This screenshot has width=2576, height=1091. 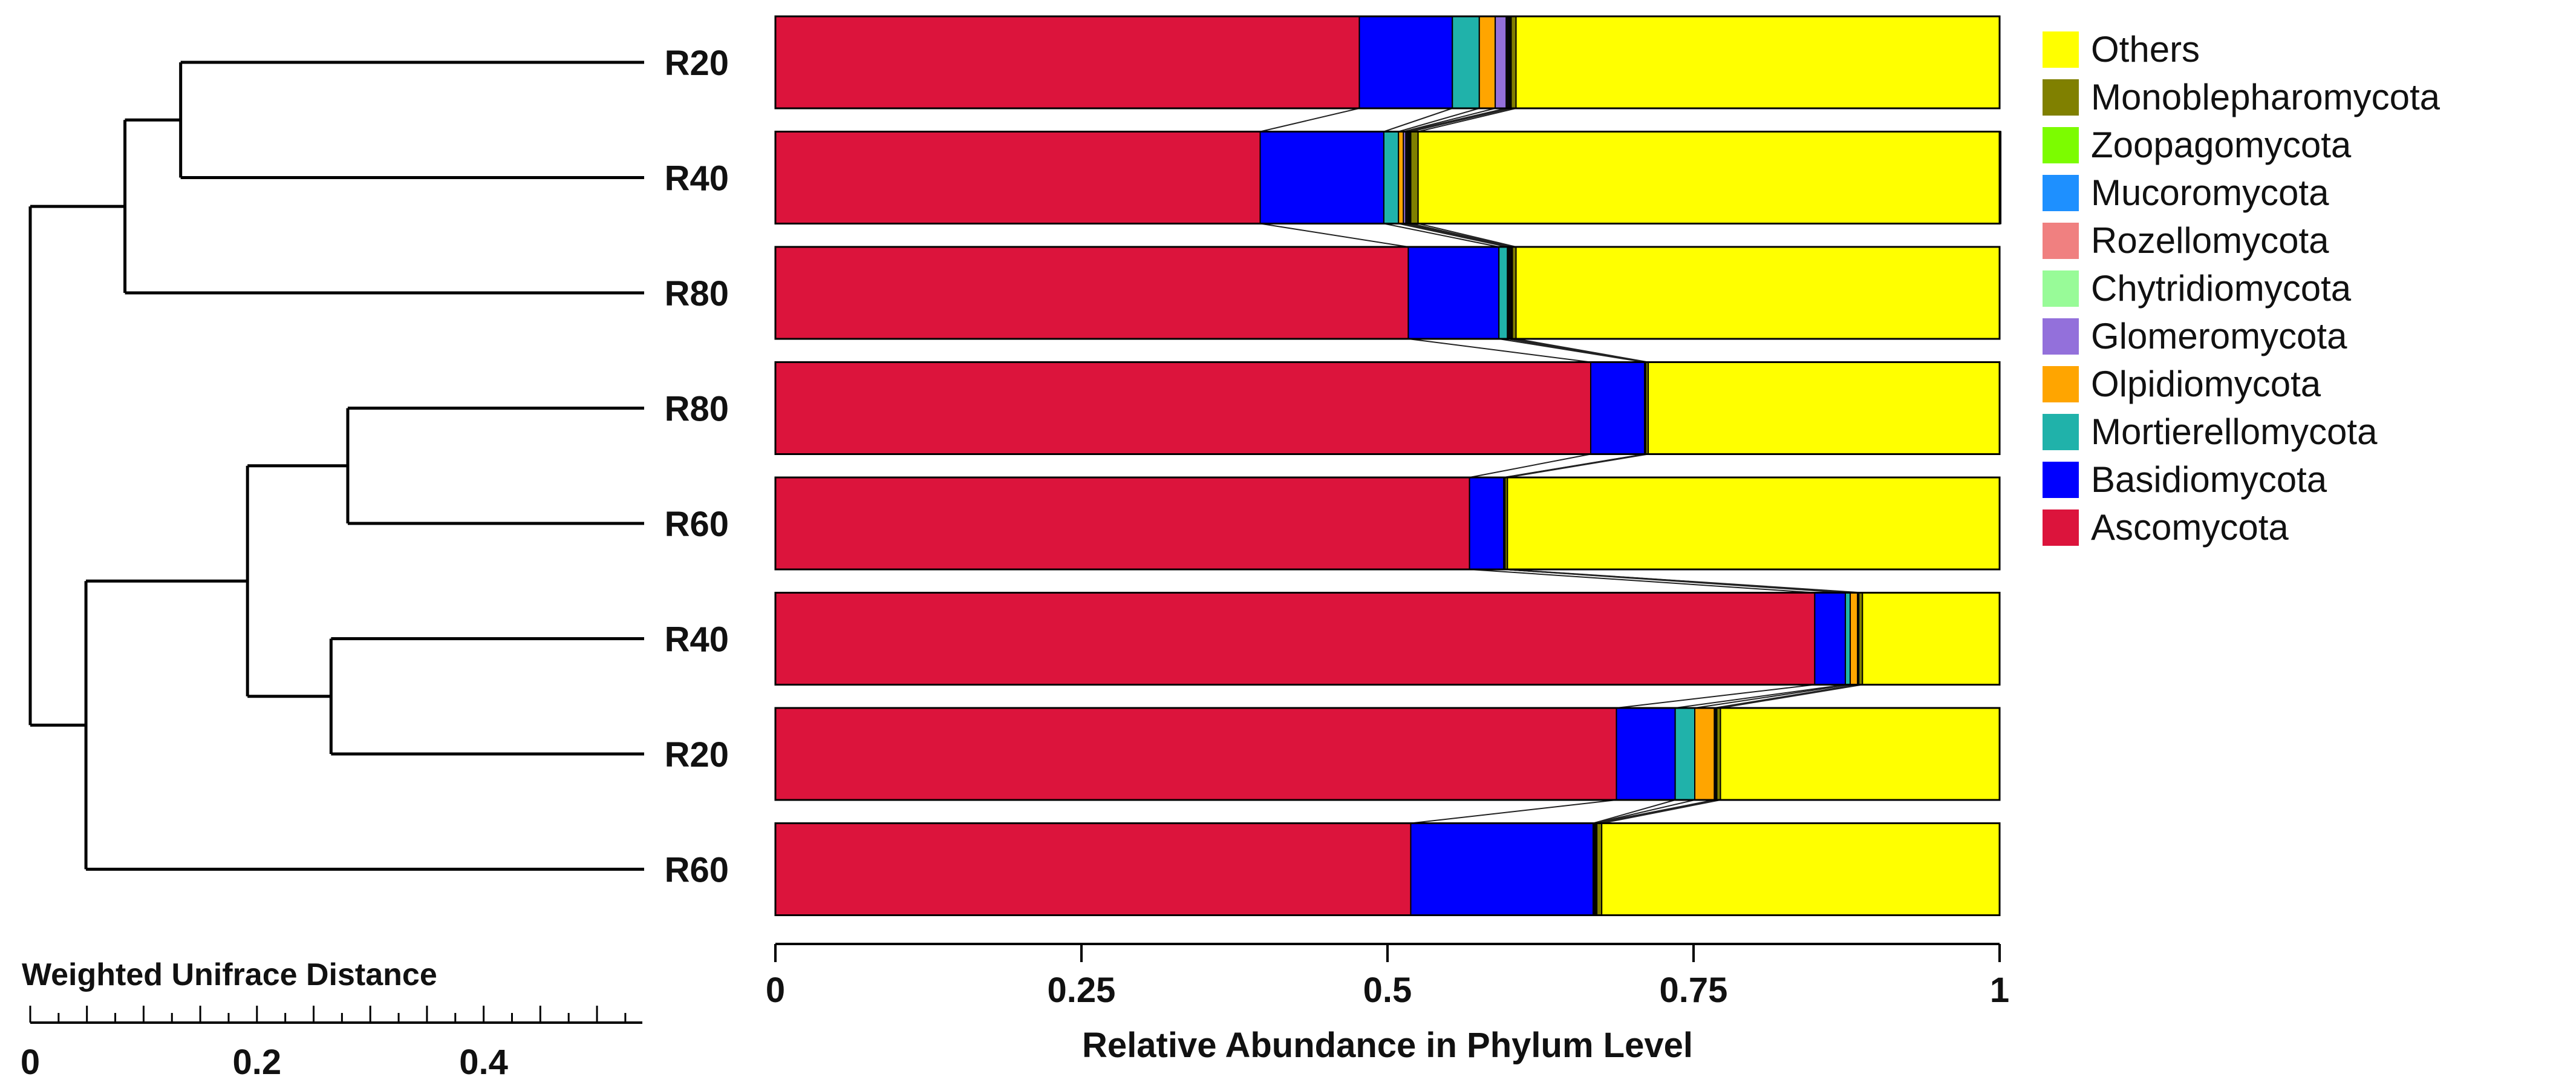 I want to click on x-tick-label-0-75: 0.75, so click(x=1694, y=990).